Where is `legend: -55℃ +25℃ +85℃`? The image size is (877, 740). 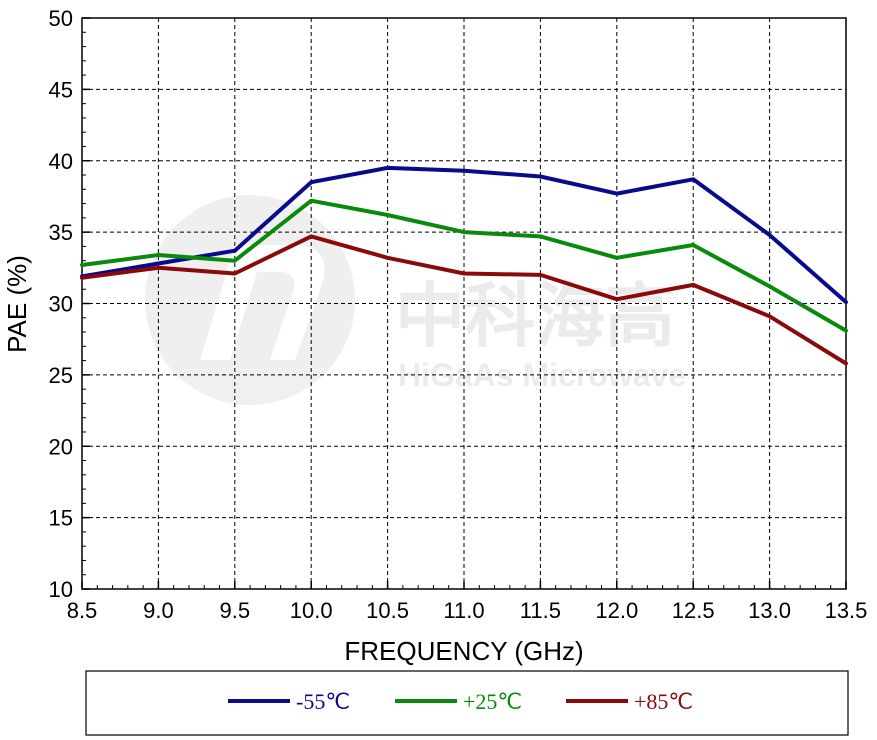
legend: -55℃ +25℃ +85℃ is located at coordinates (460, 701).